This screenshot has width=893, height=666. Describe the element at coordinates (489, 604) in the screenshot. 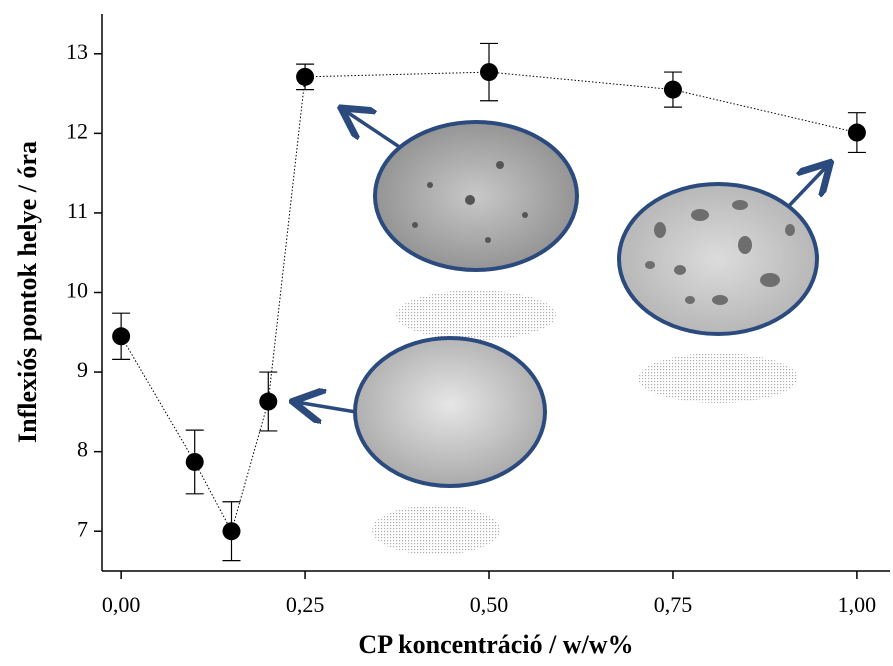

I see `x-tick-label: 0,50` at that location.